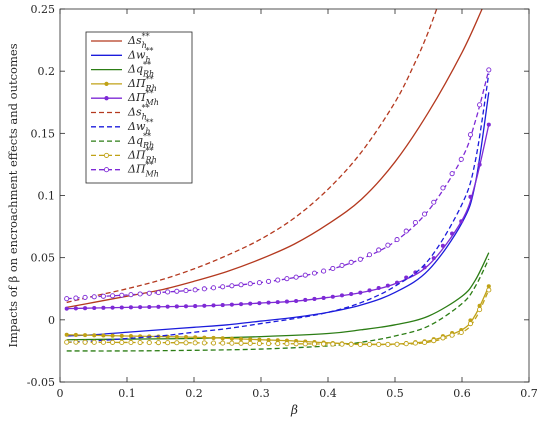  I want to click on x-tick-label: 0.3, so click(261, 393).